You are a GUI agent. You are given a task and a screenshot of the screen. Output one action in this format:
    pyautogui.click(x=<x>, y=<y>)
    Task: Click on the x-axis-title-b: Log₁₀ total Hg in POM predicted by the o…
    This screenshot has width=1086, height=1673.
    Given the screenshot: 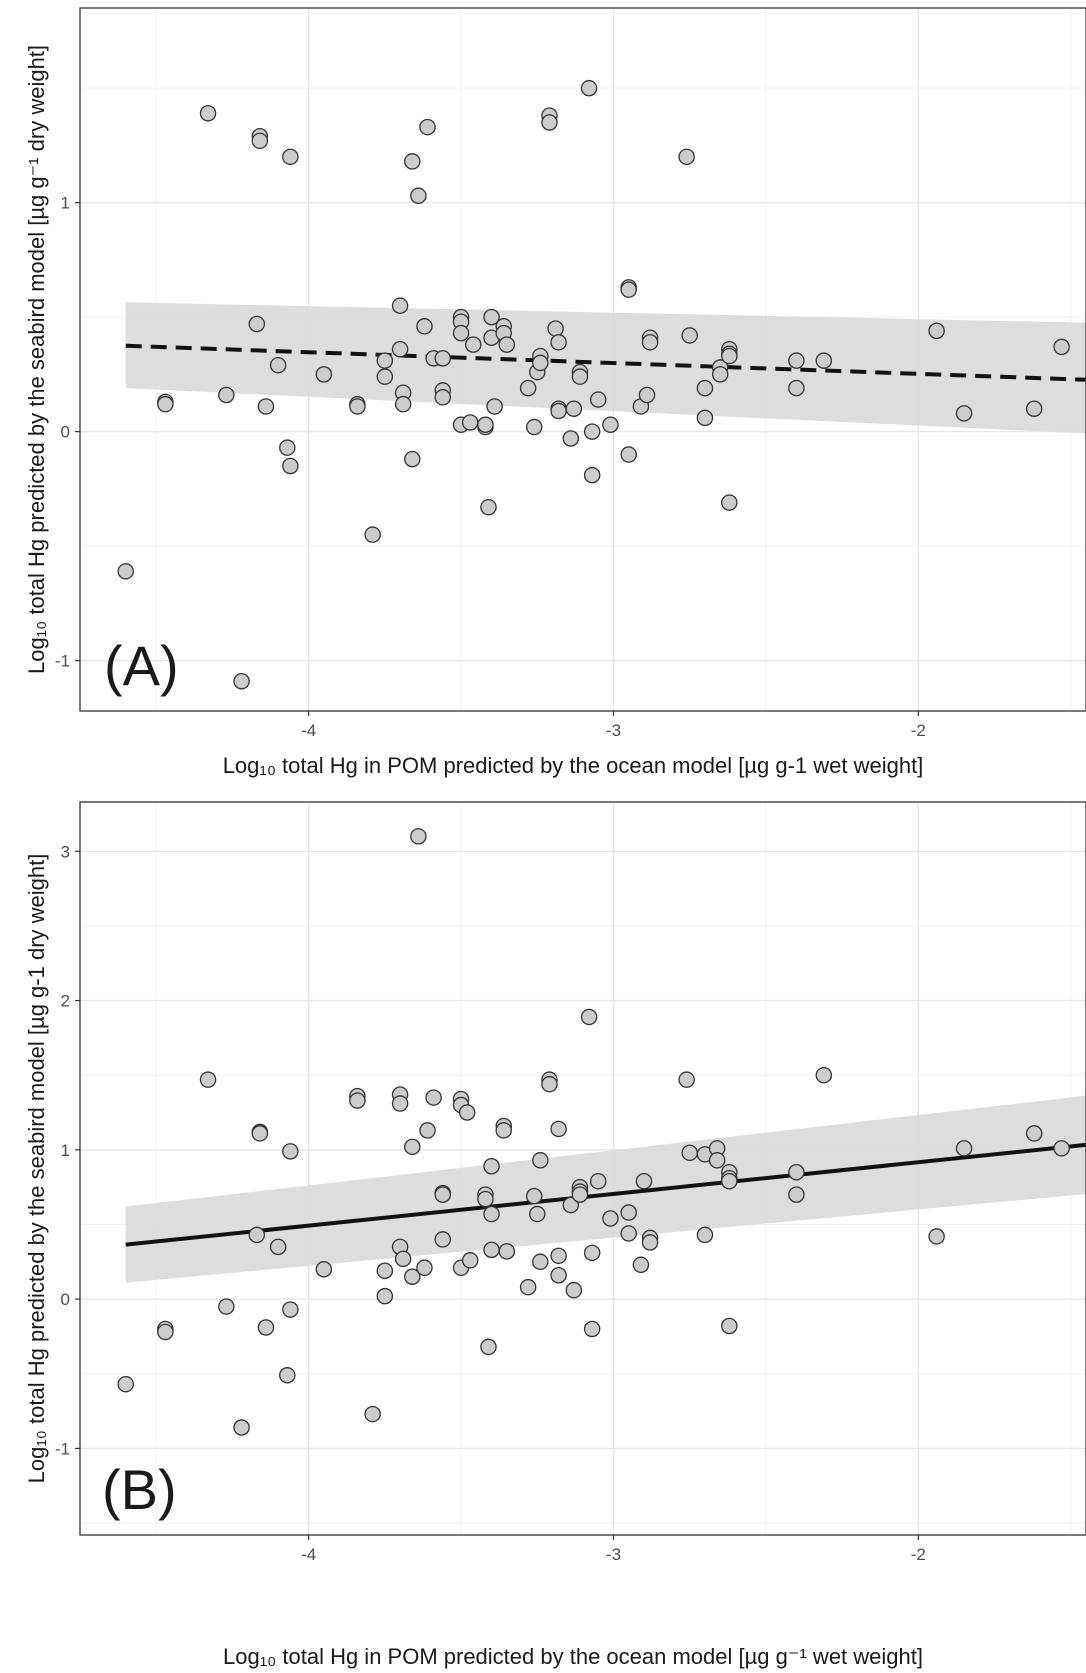 What is the action you would take?
    pyautogui.click(x=573, y=1656)
    